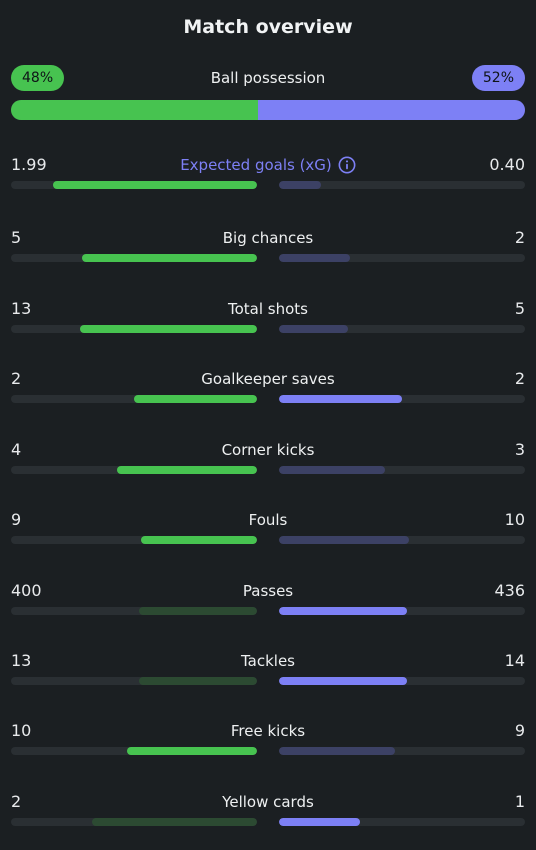 This screenshot has width=536, height=850. I want to click on stat-label-text: Tackles, so click(268, 661).